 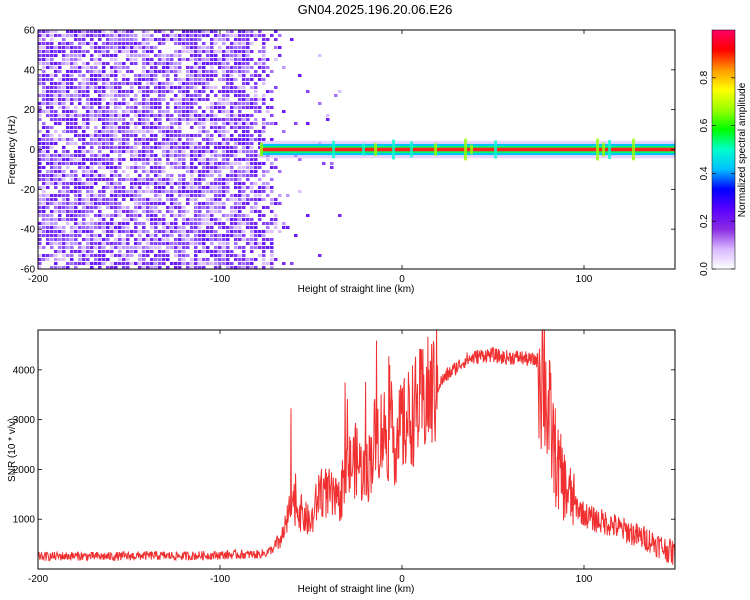 I want to click on spectrogram-y-tick-label: -60, so click(x=28, y=270).